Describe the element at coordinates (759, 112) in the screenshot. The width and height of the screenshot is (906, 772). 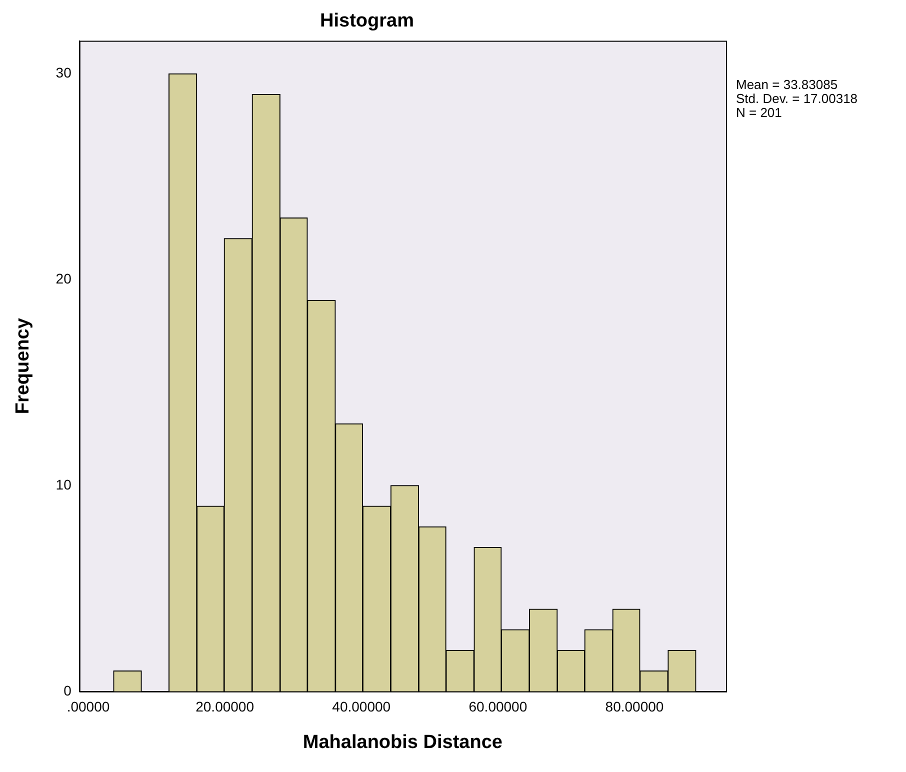
I see `text: N = 201` at that location.